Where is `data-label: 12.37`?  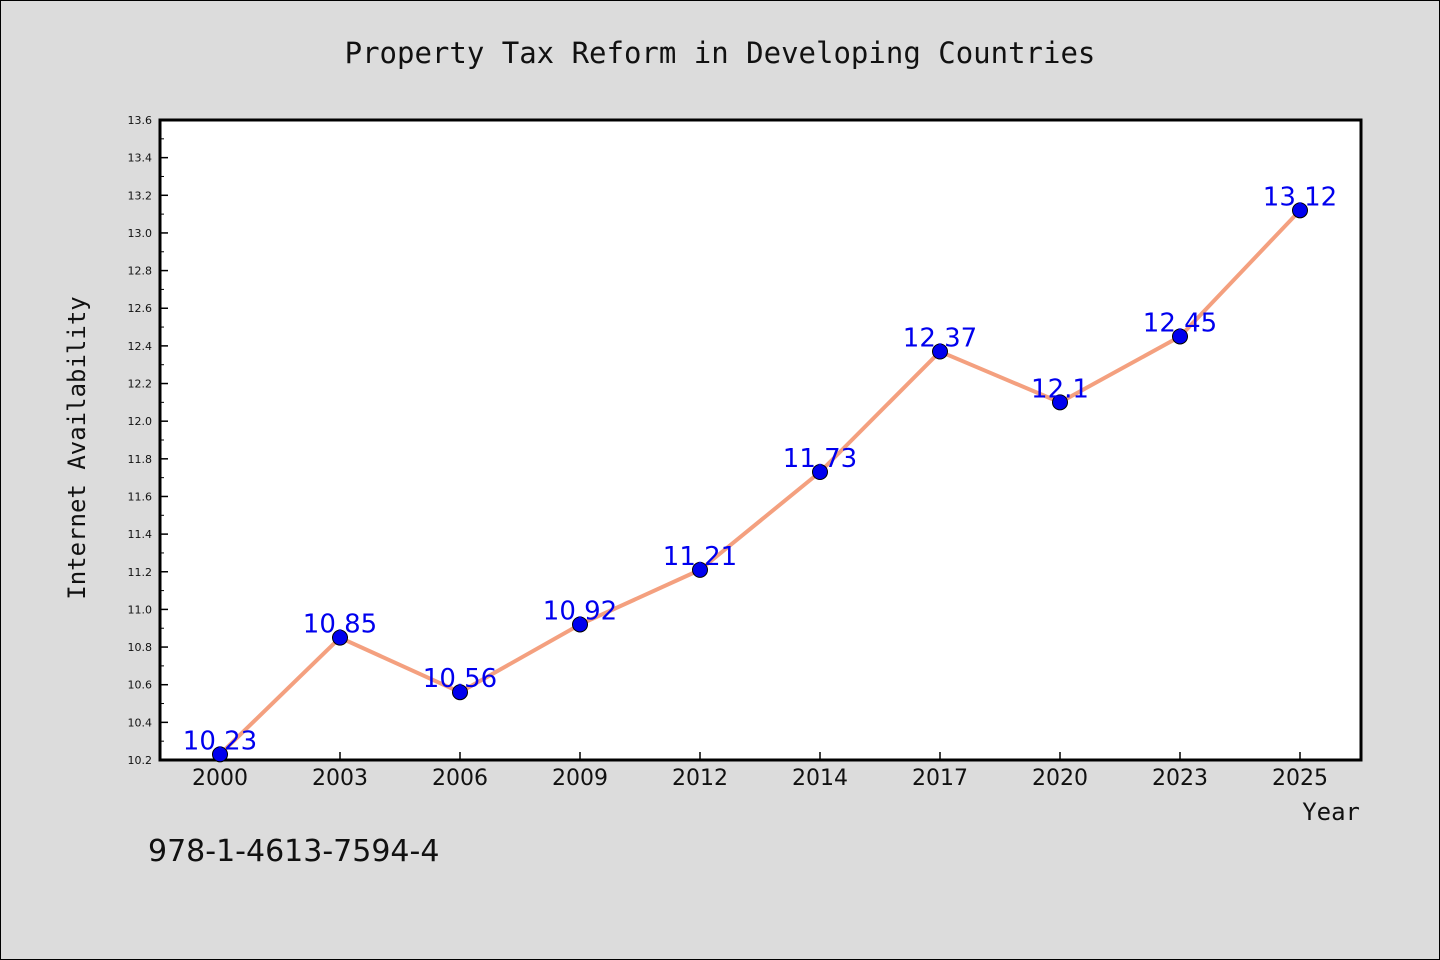 data-label: 12.37 is located at coordinates (940, 339).